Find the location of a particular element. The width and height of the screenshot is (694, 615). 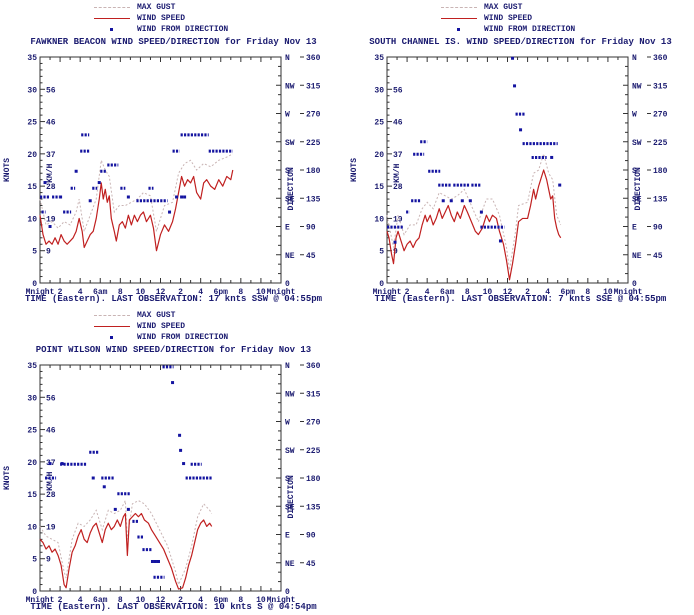

degrees-tick-label: 360 is located at coordinates (313, 58).